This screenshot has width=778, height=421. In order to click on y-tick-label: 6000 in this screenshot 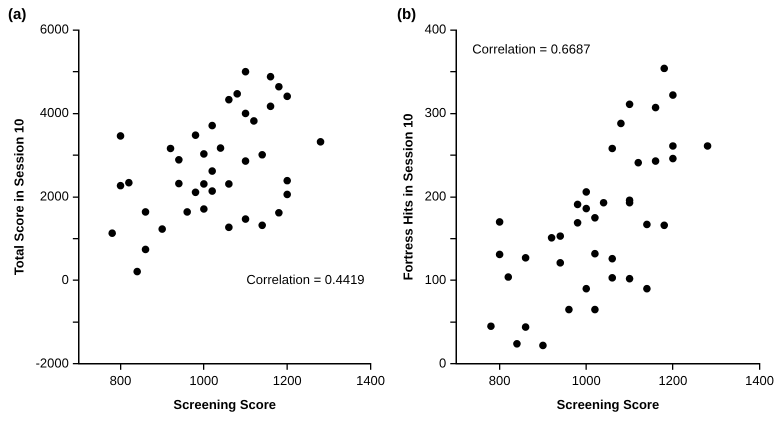, I will do `click(54, 29)`.